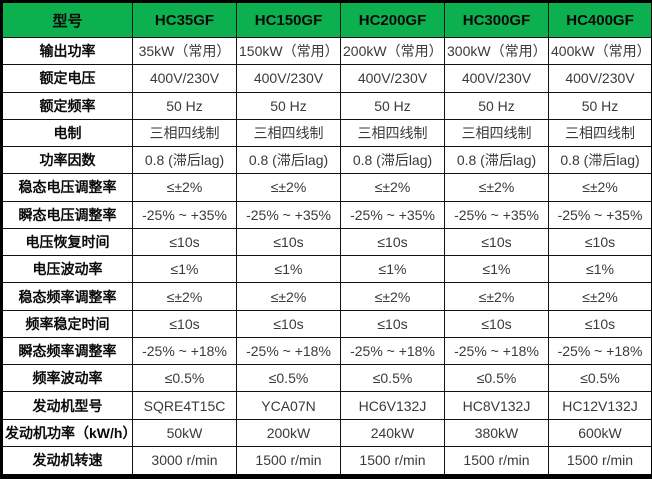  Describe the element at coordinates (67, 51) in the screenshot. I see `row-label-cell: 输出功率` at that location.